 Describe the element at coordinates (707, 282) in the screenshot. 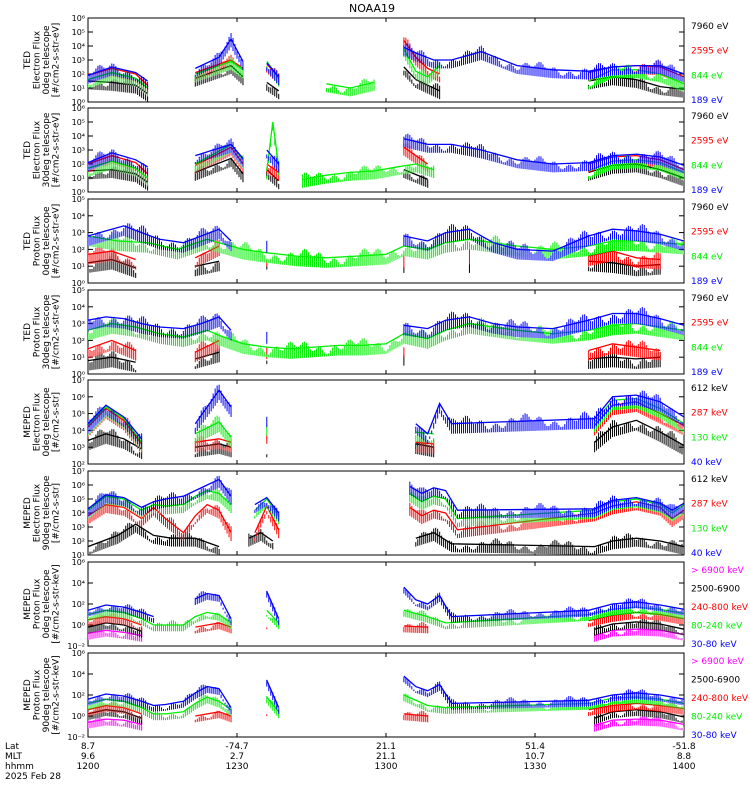

I see `legend-entry: 189 eV` at that location.